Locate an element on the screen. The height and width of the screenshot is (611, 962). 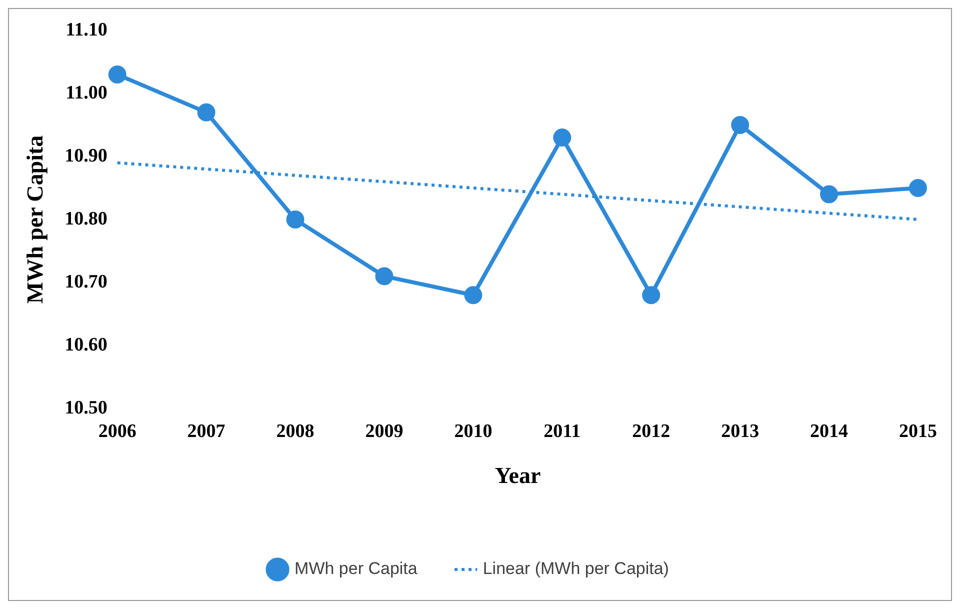
x-axis-title: Year is located at coordinates (517, 475).